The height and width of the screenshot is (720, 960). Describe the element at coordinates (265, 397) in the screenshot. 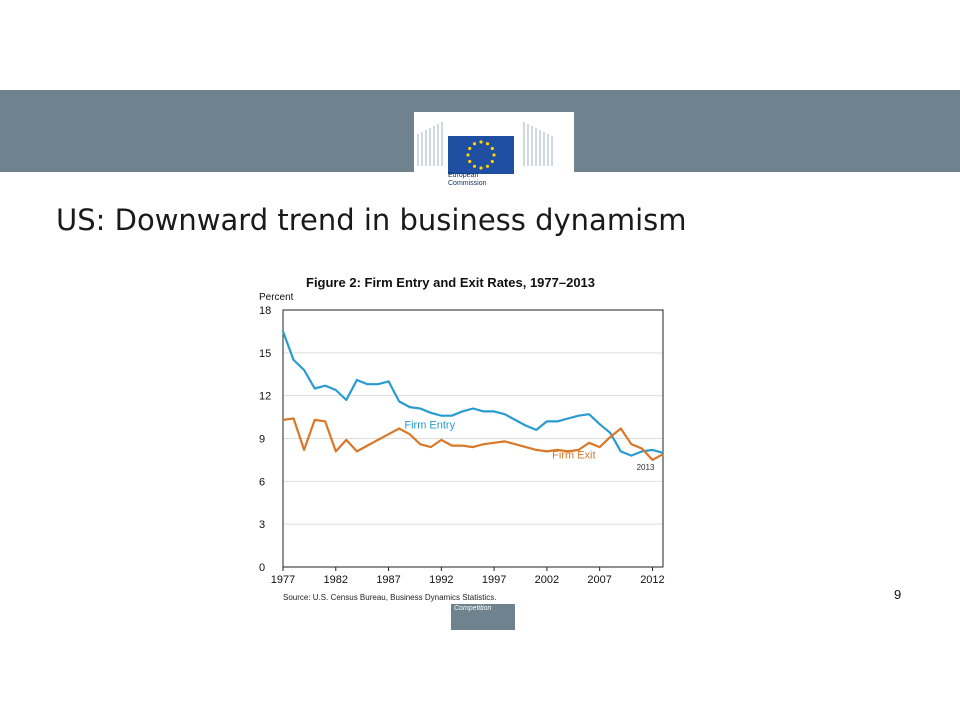

I see `y-tick-label: 12` at that location.